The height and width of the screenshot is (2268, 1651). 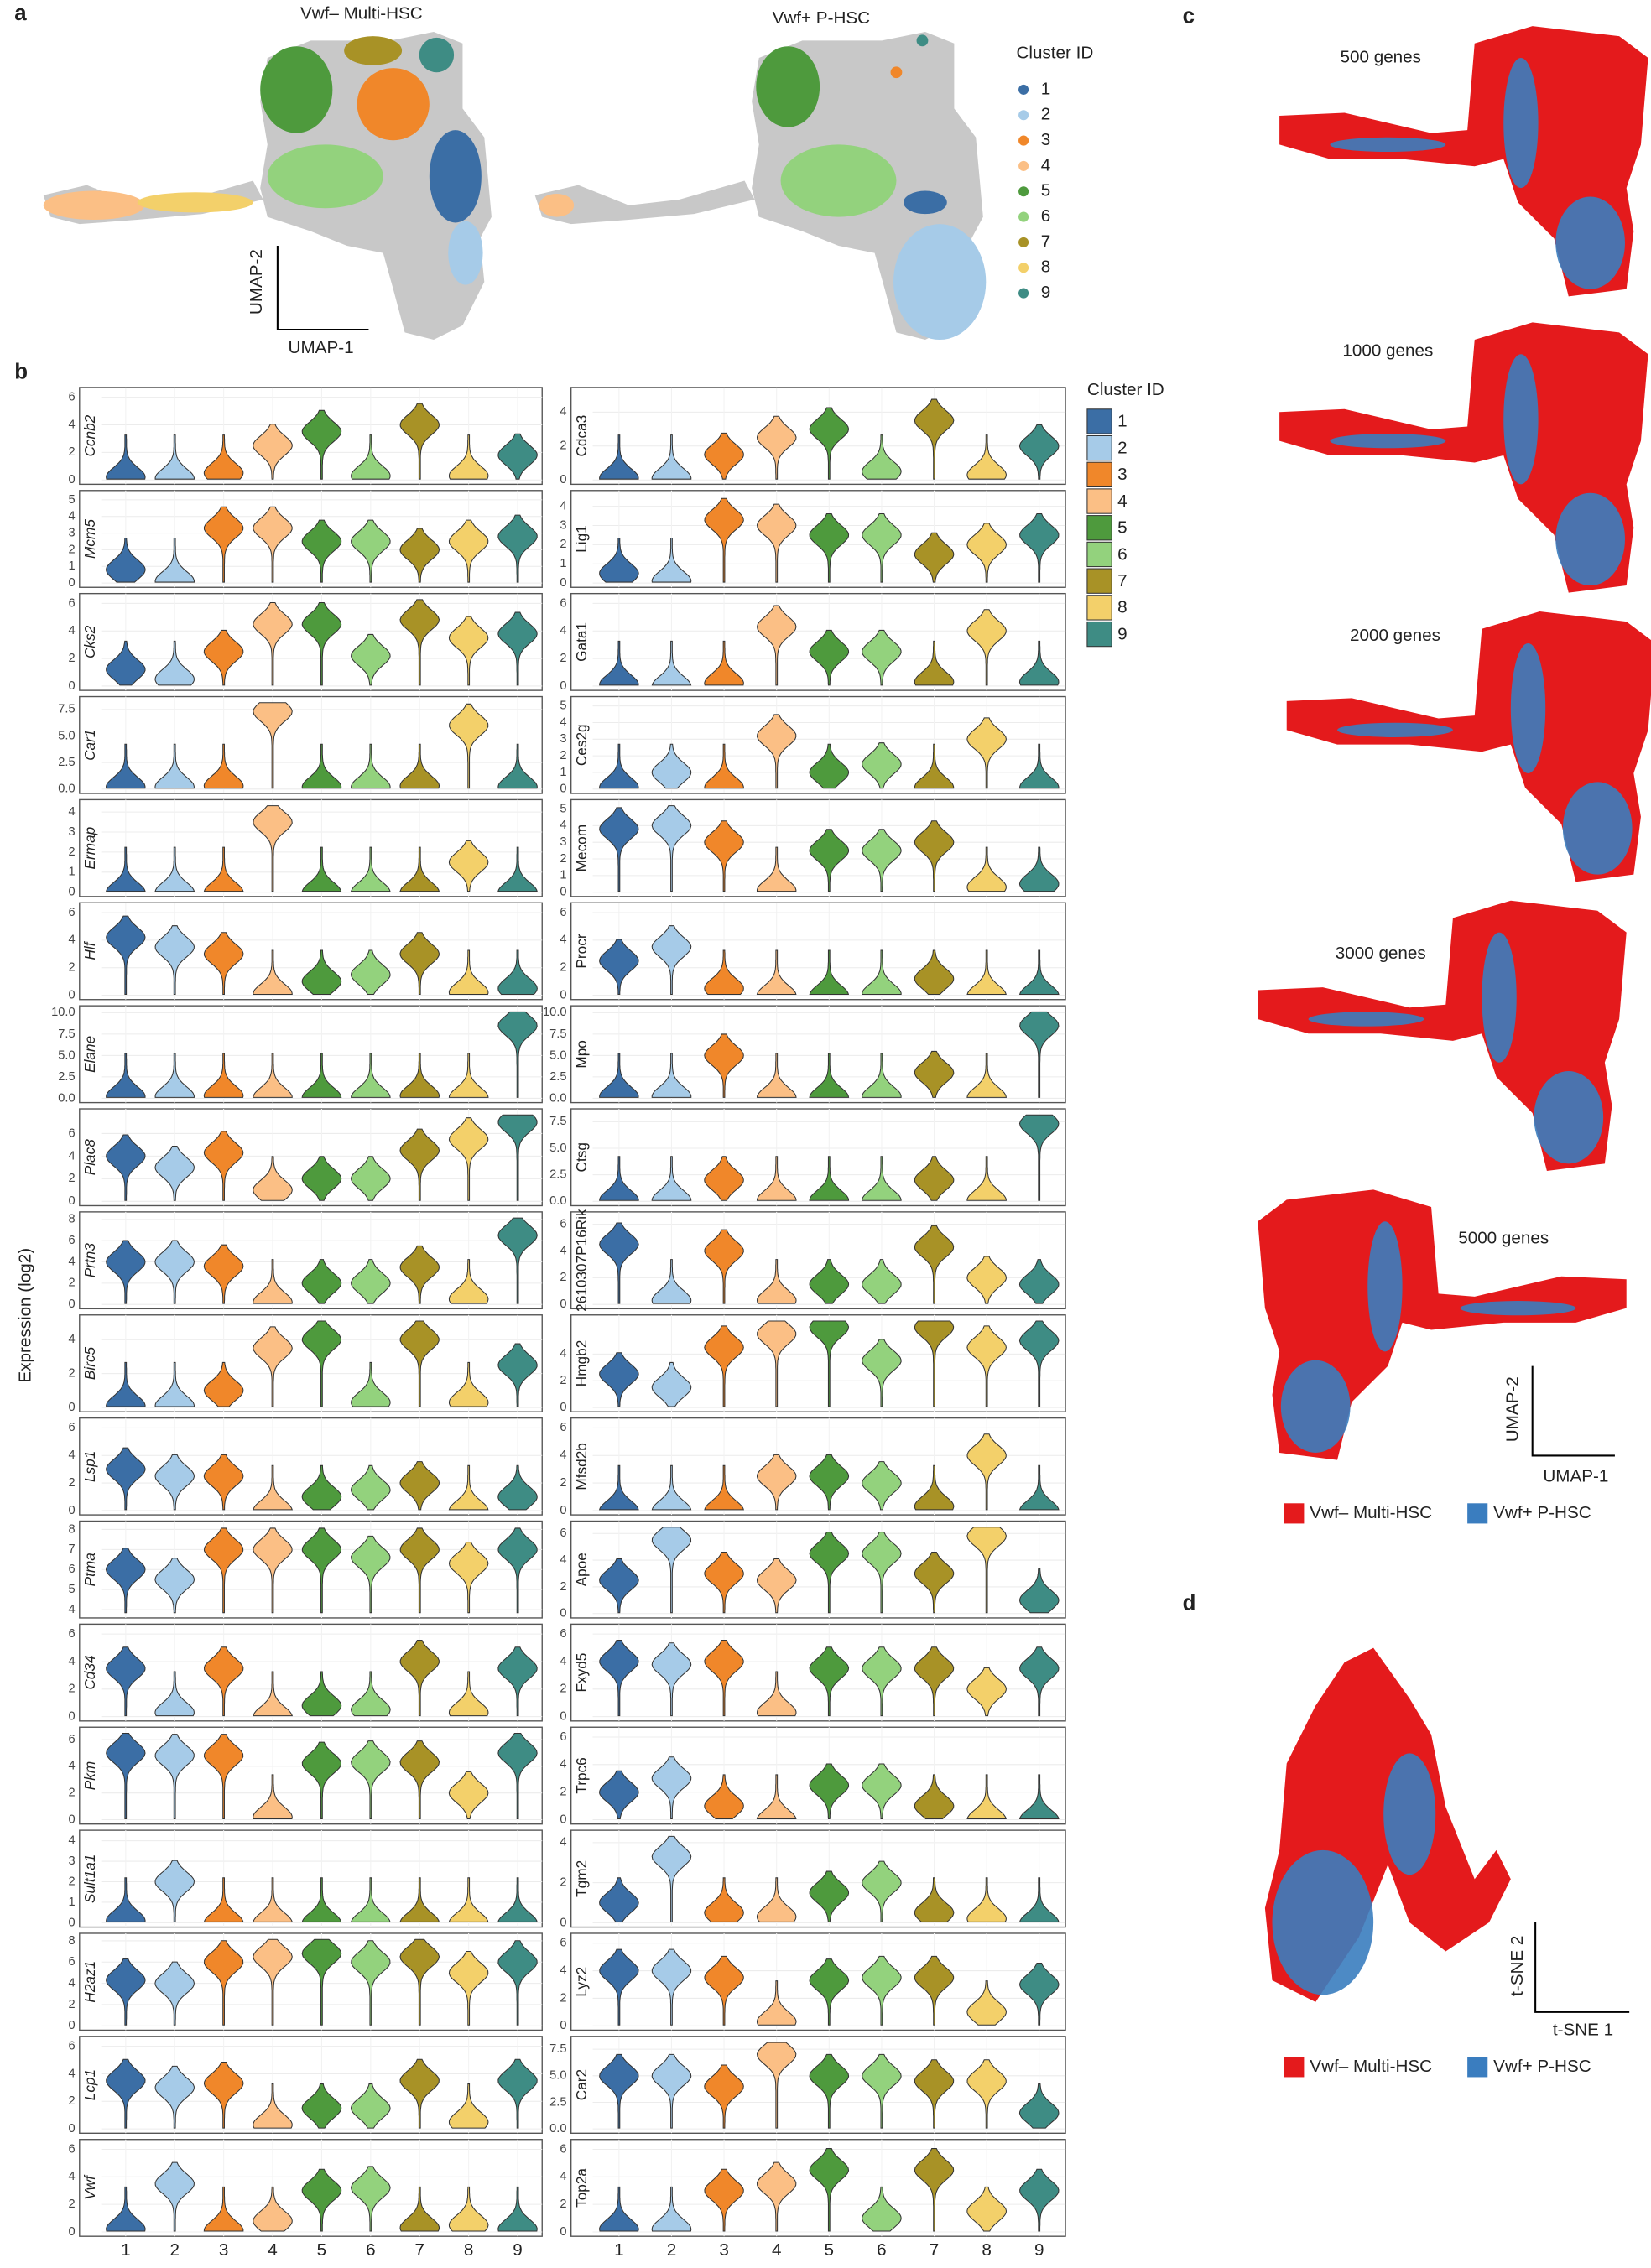 I want to click on y-tick-label: 2.5, so click(x=557, y=2102).